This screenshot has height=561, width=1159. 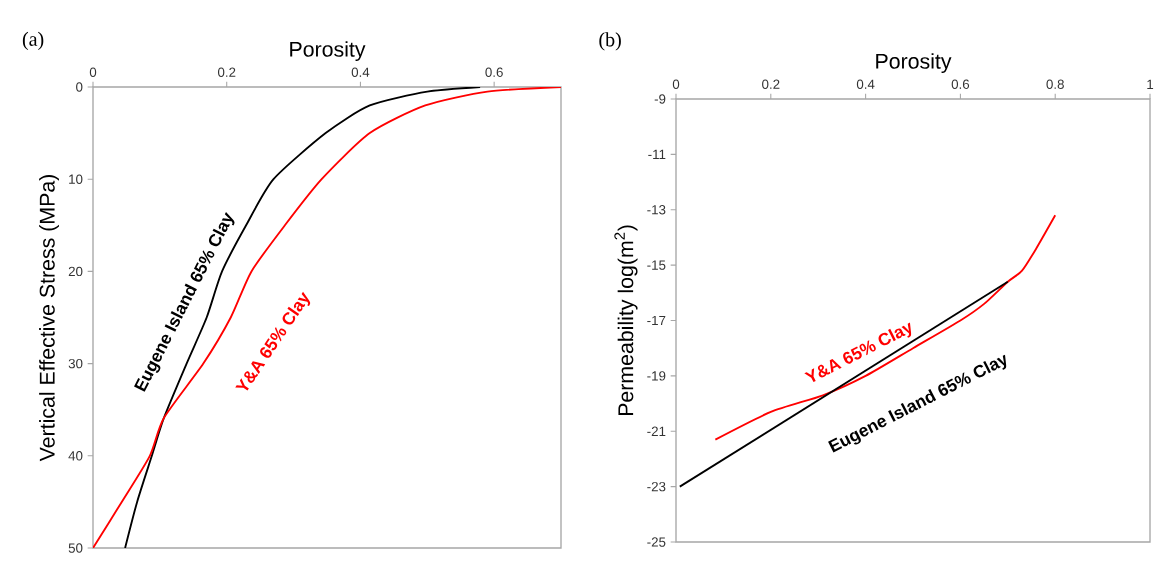 What do you see at coordinates (656, 486) in the screenshot?
I see `y-tick-label: -23` at bounding box center [656, 486].